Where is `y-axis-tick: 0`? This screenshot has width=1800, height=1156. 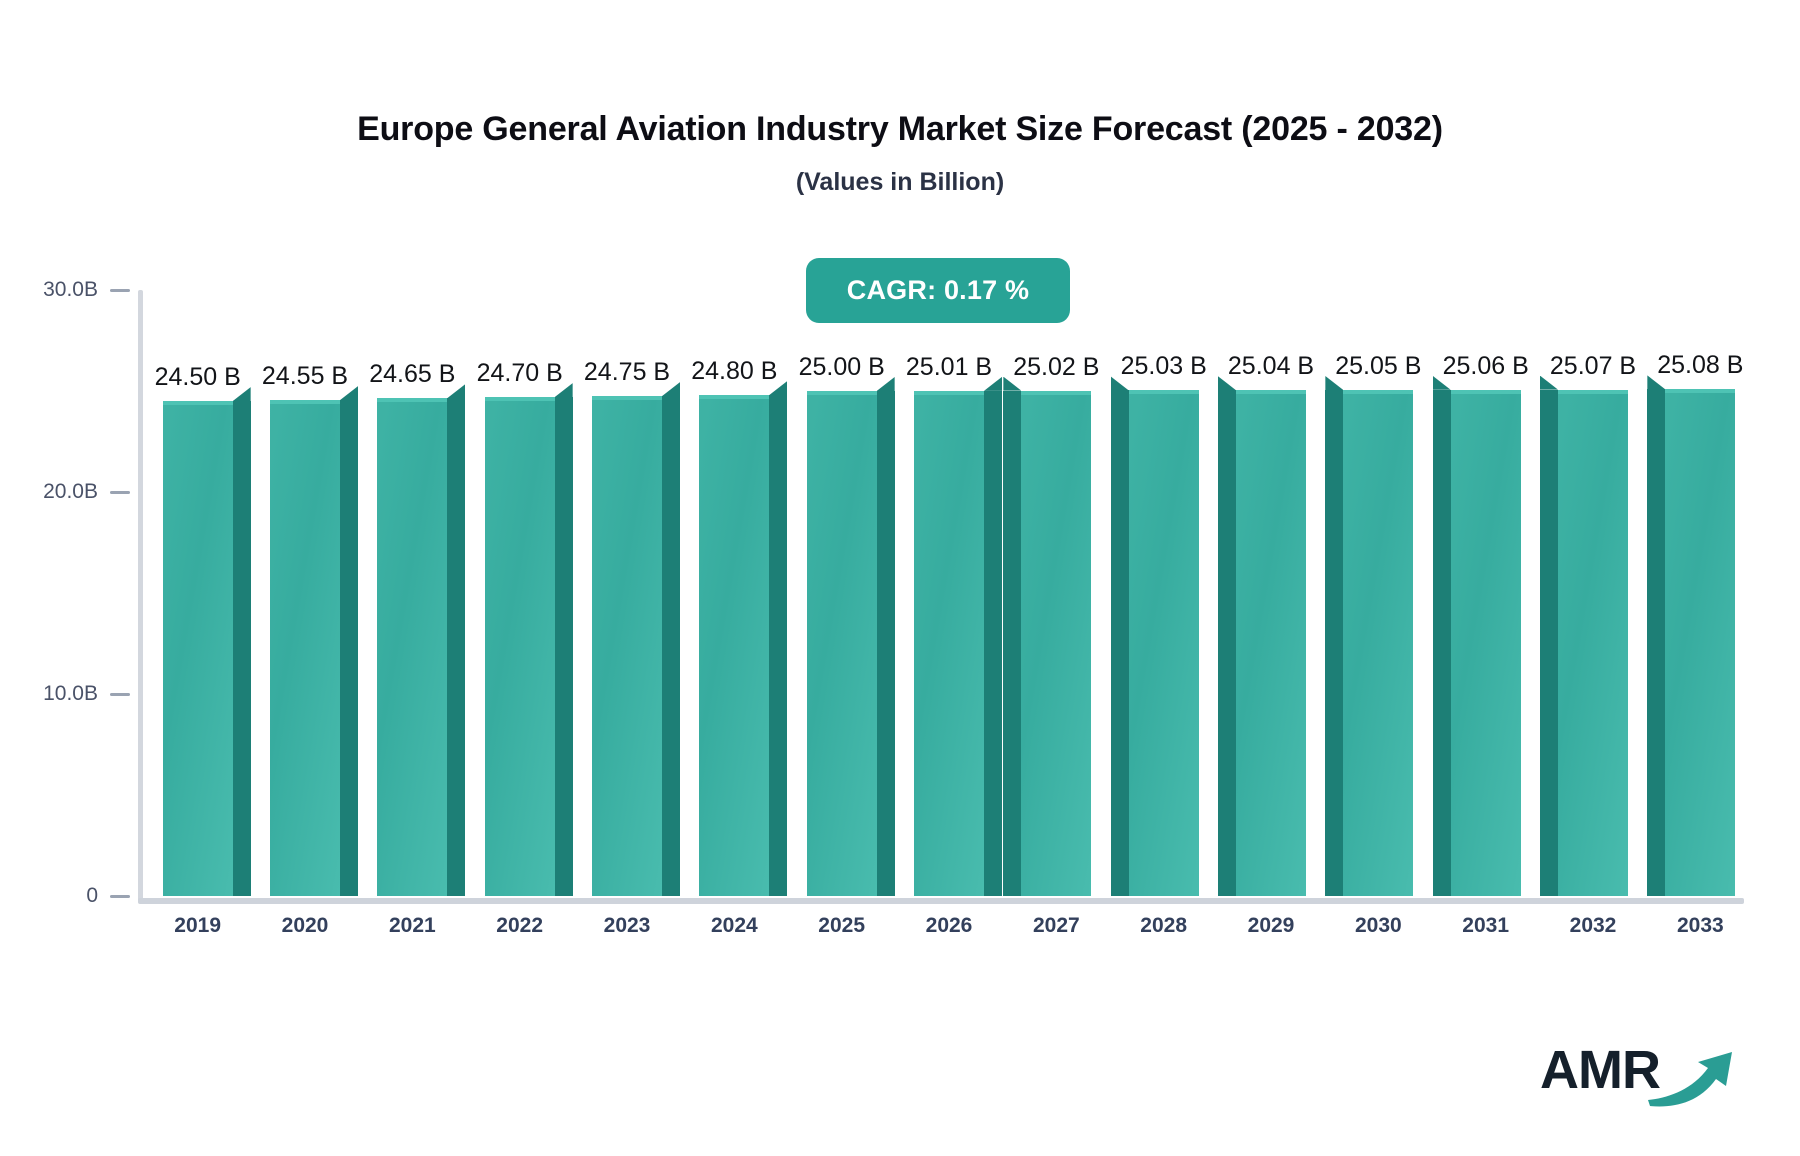 y-axis-tick: 0 is located at coordinates (76, 896).